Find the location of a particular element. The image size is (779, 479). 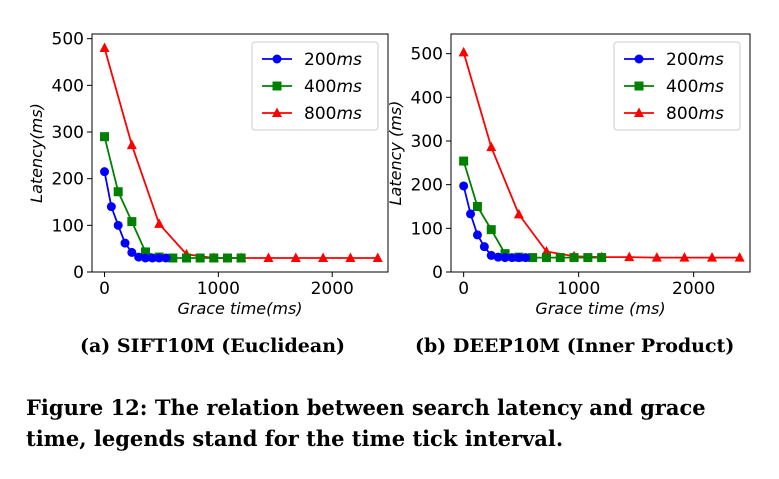

x-axis-label: Grace time(ms) is located at coordinates (239, 308).